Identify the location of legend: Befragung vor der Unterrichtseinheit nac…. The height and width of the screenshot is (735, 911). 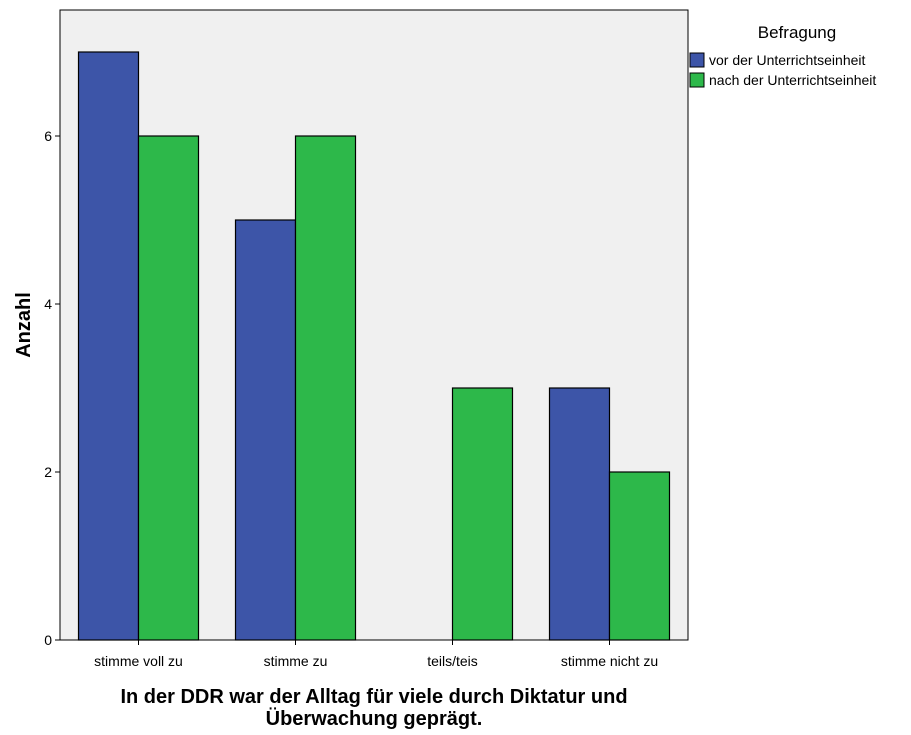
(782, 55).